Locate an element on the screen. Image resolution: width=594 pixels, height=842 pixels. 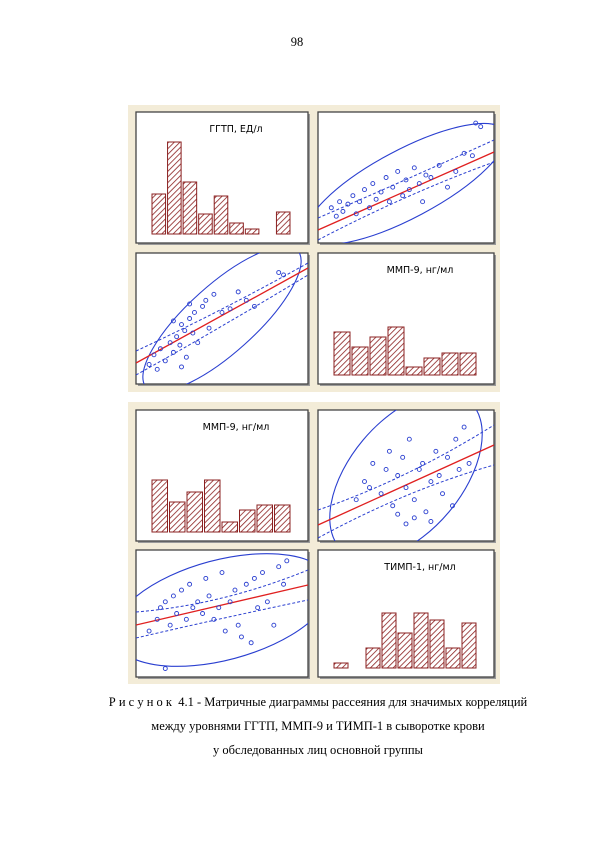
regression-line is located at coordinates (222, 315).